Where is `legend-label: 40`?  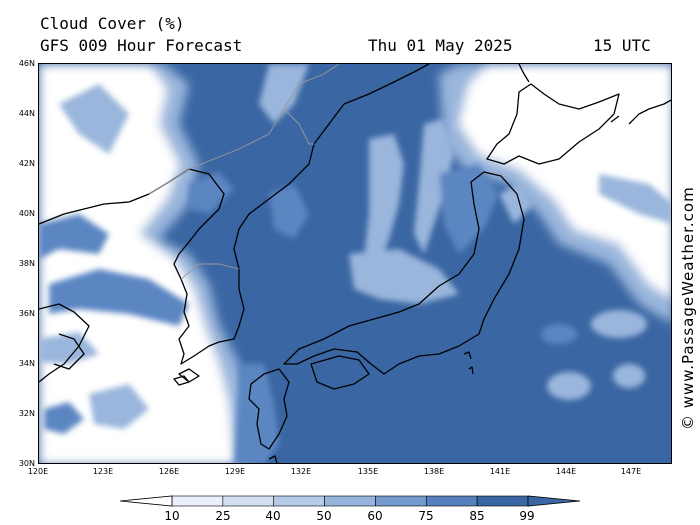
legend-label: 40 is located at coordinates (273, 516).